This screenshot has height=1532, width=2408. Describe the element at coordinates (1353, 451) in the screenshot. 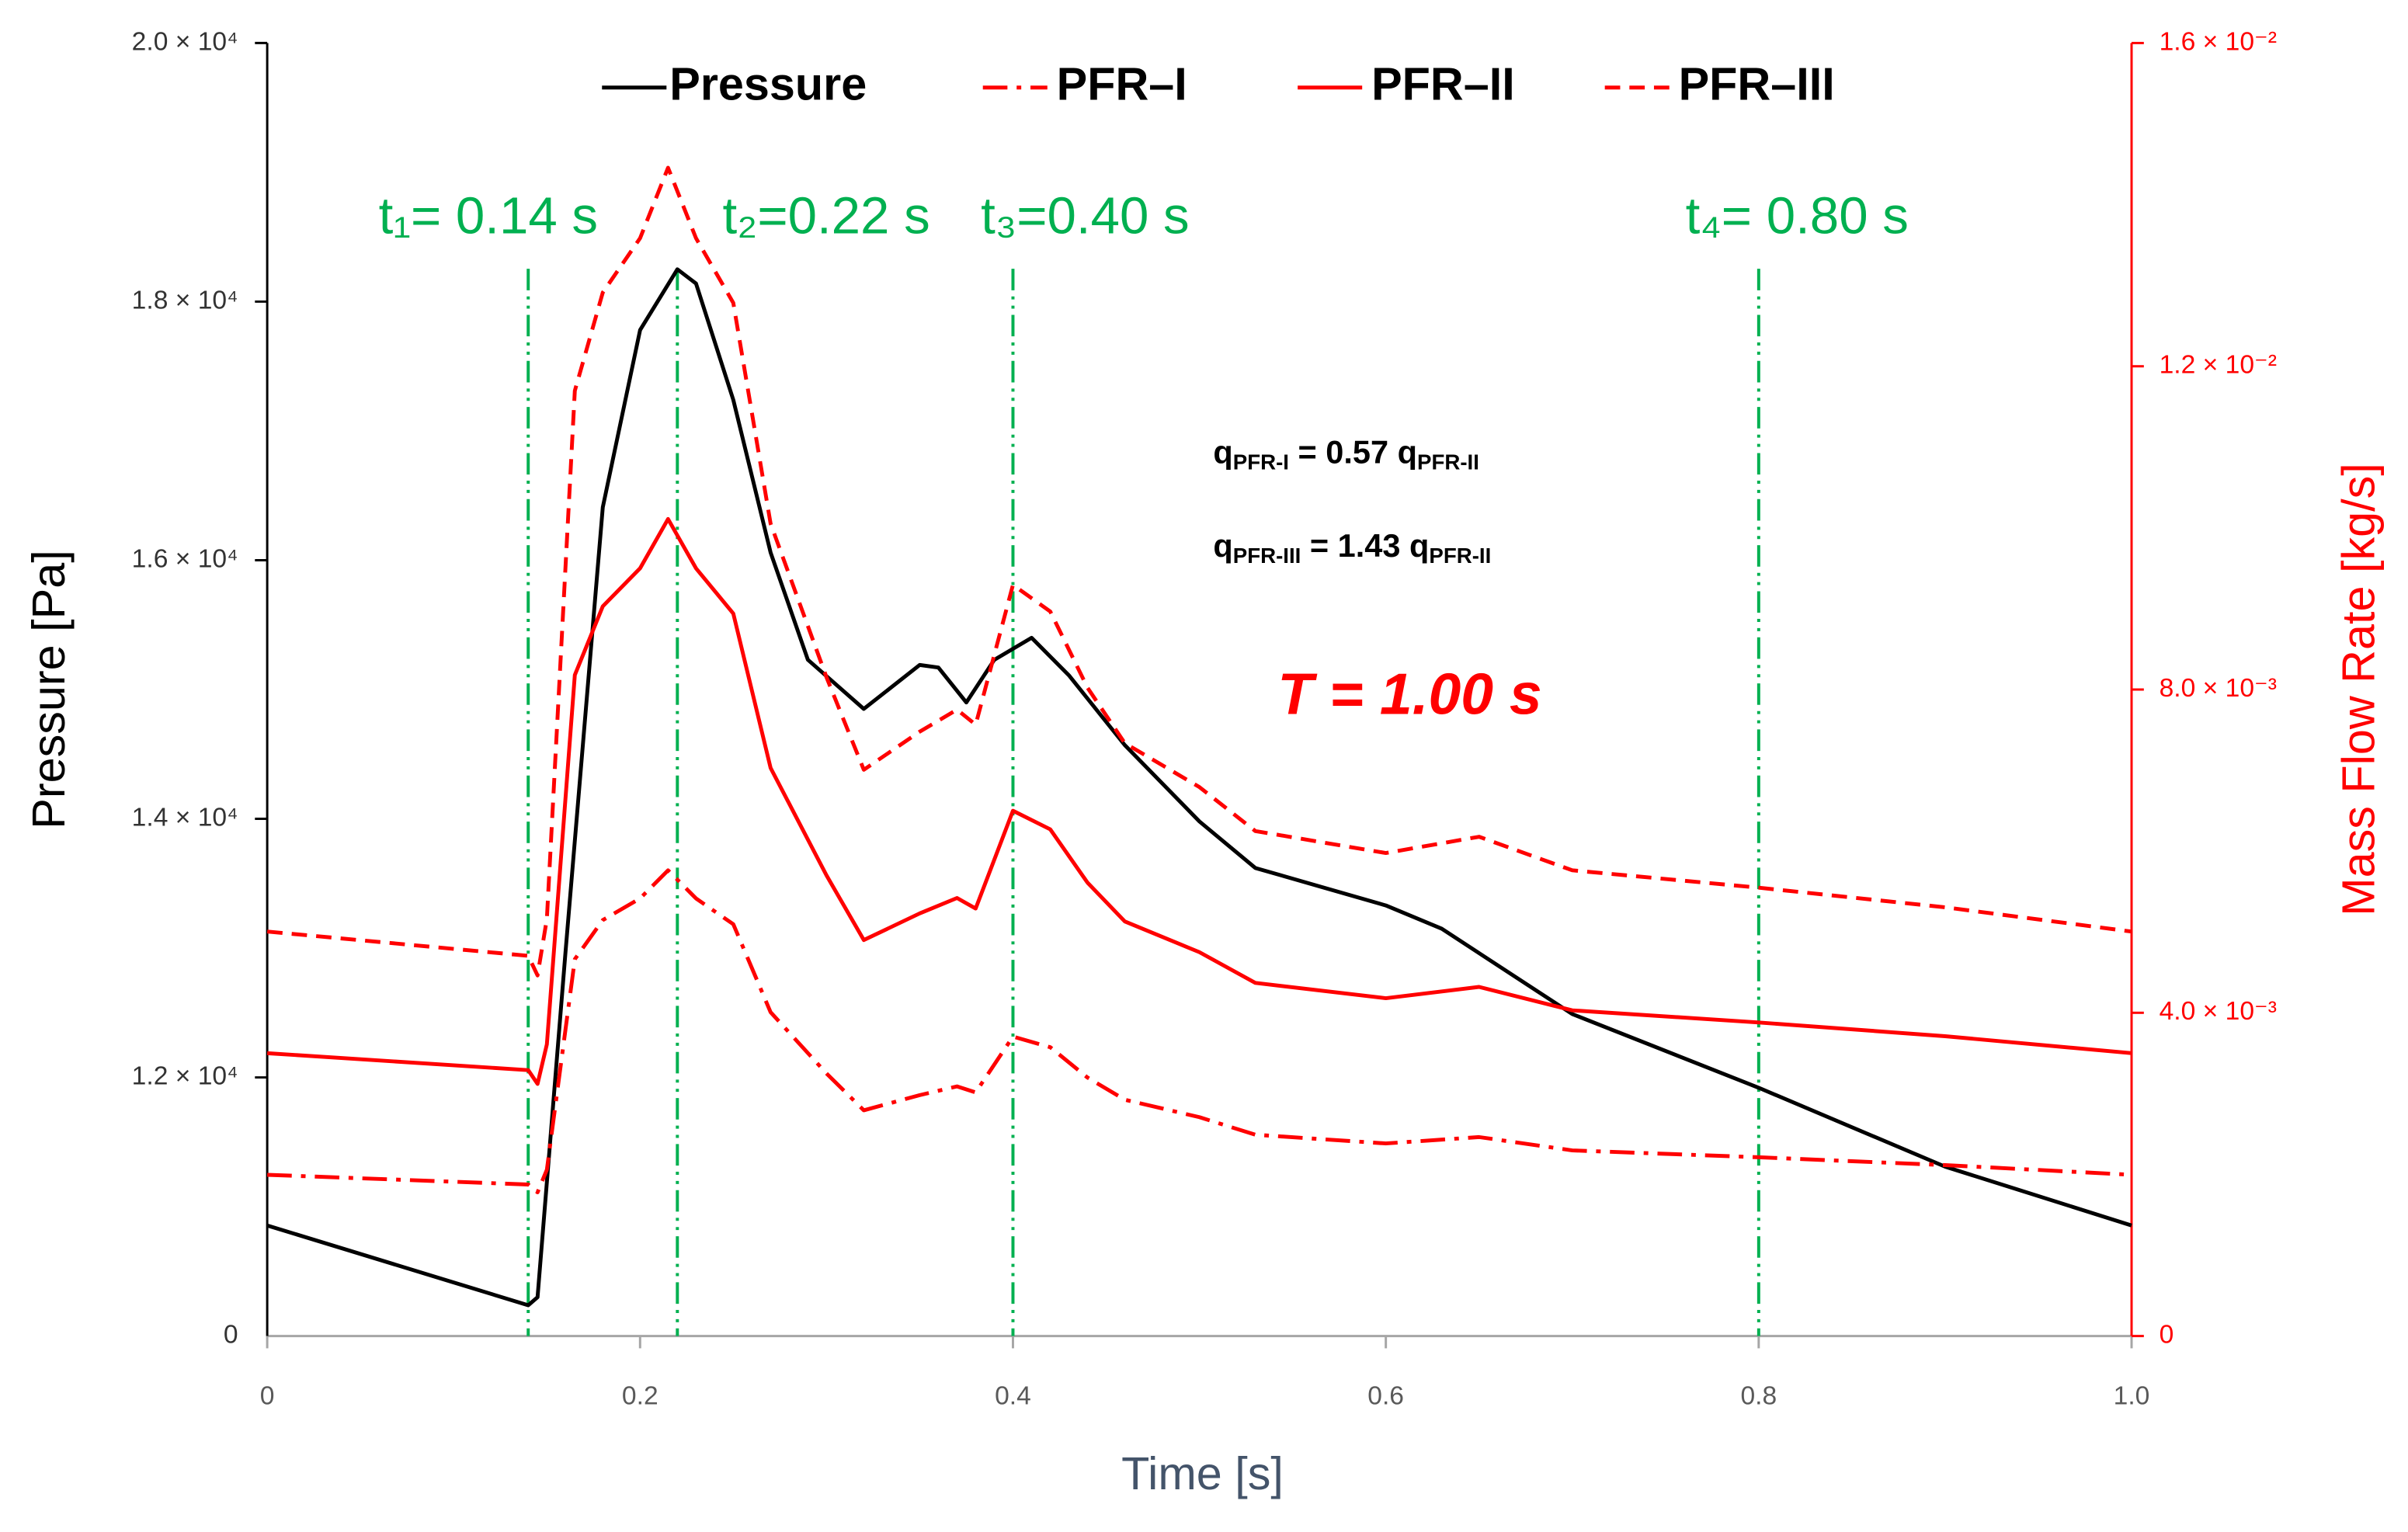

I see `annotation-text: = 0.57 q` at that location.